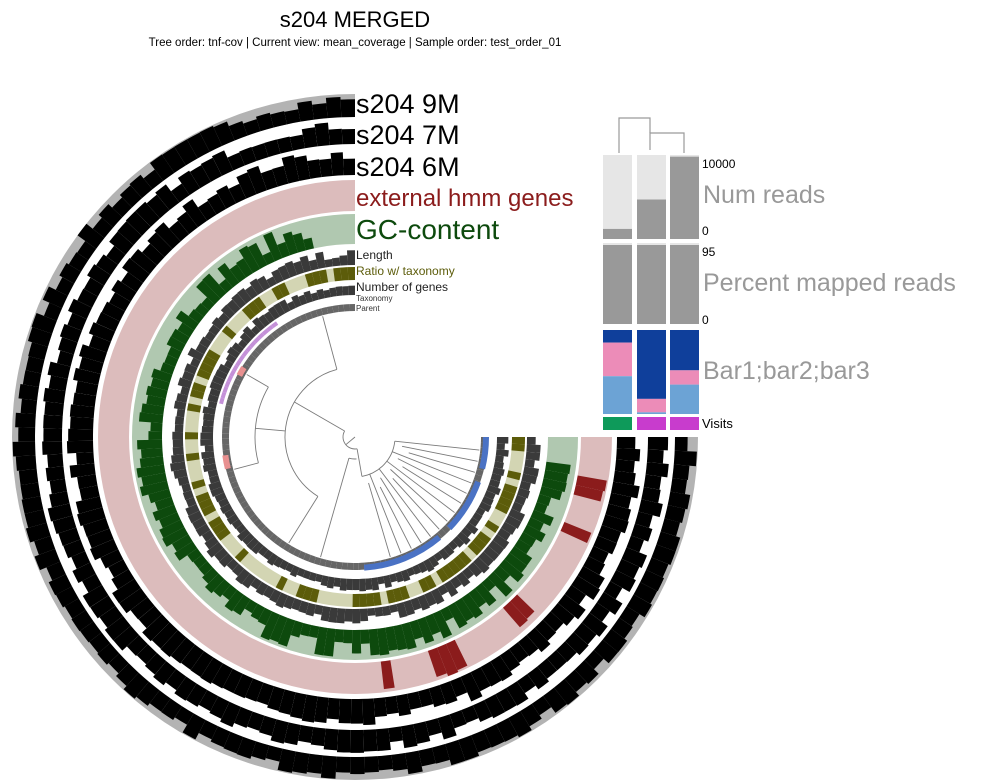 The image size is (997, 784). What do you see at coordinates (263, 346) in the screenshot?
I see `layer-parent-bar` at bounding box center [263, 346].